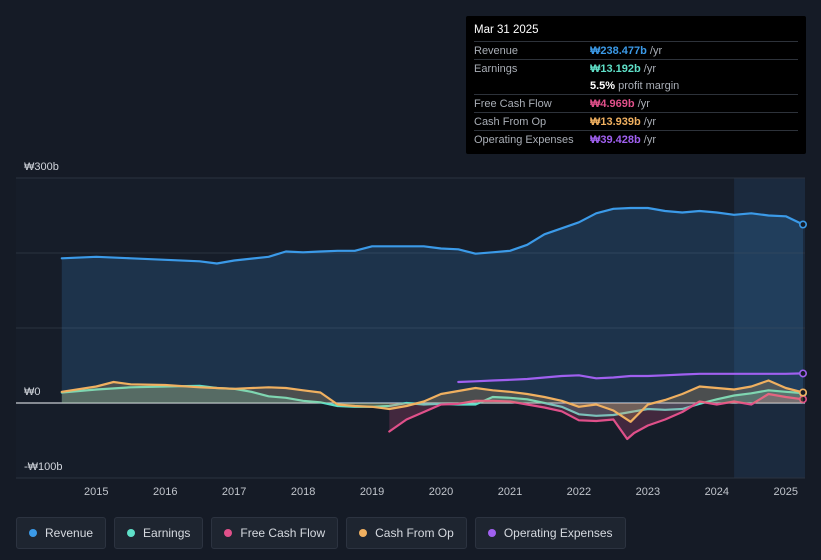  What do you see at coordinates (558, 533) in the screenshot?
I see `legend-label: Operating Expenses` at bounding box center [558, 533].